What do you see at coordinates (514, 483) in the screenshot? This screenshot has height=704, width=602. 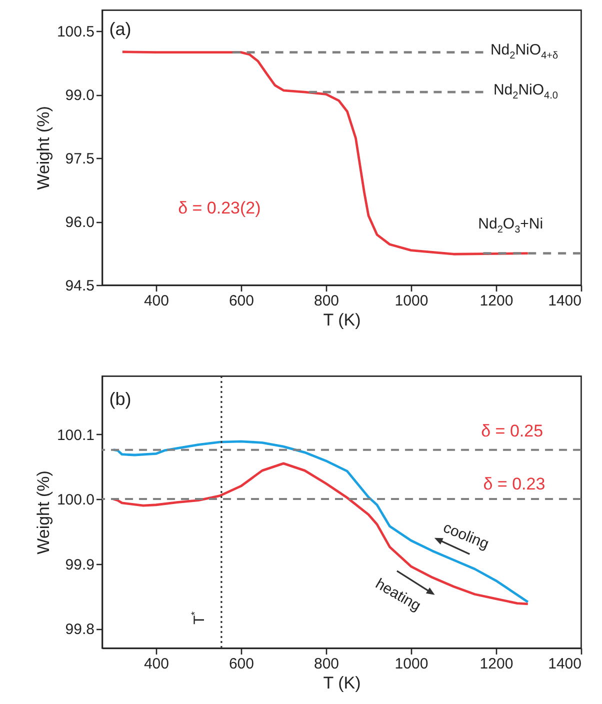 I see `annotation: δ = 0.23` at bounding box center [514, 483].